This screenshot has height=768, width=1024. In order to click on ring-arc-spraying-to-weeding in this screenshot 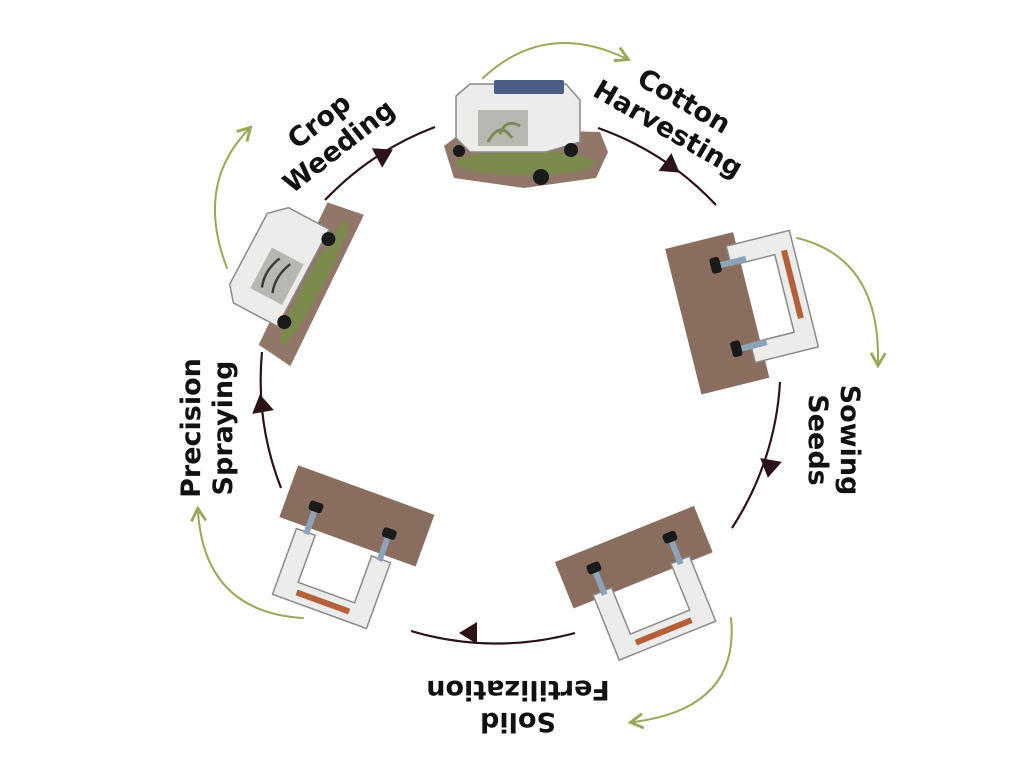, I will do `click(271, 420)`.